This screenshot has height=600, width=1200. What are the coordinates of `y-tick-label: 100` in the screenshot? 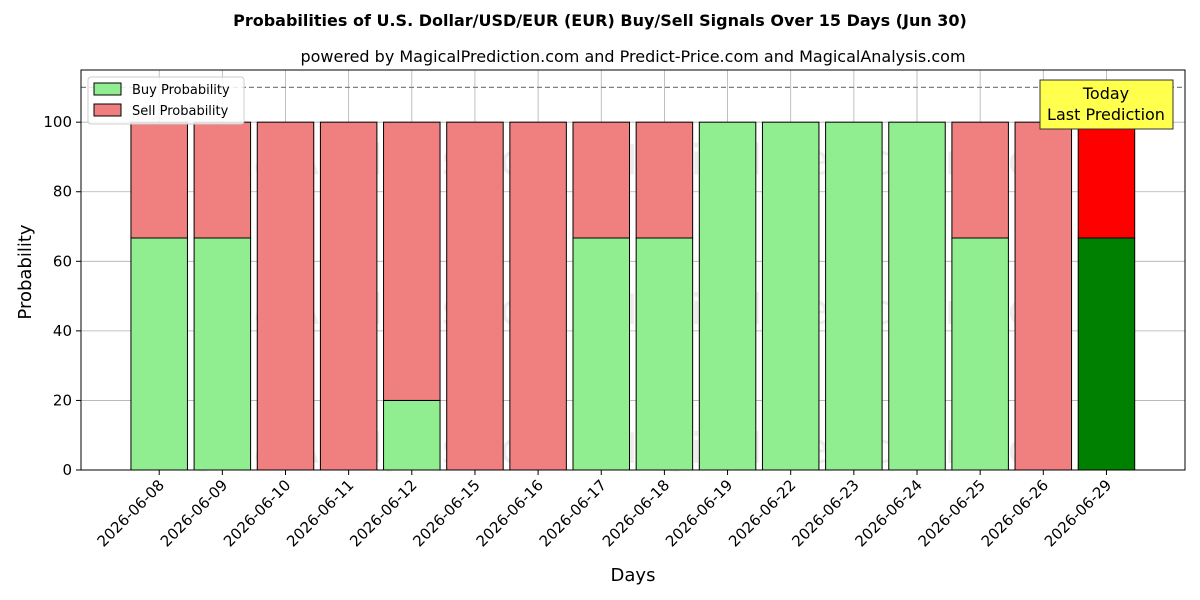 It's located at (57, 122).